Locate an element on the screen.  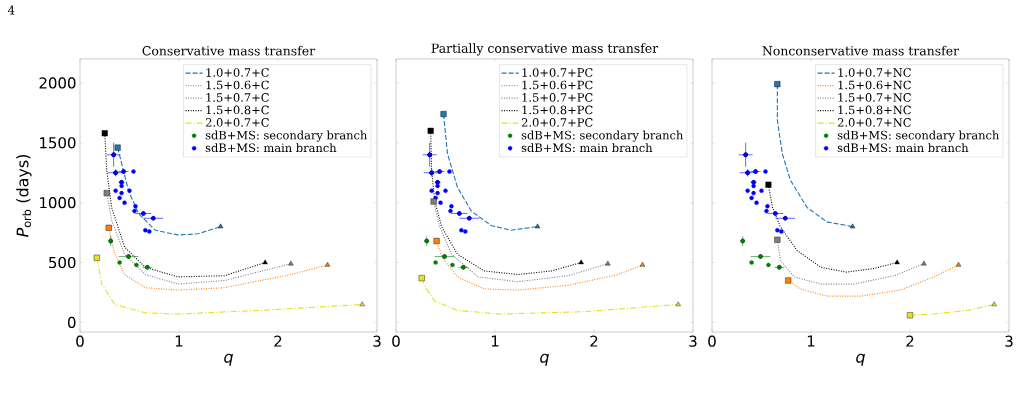
text: 4 is located at coordinates (11, 10).